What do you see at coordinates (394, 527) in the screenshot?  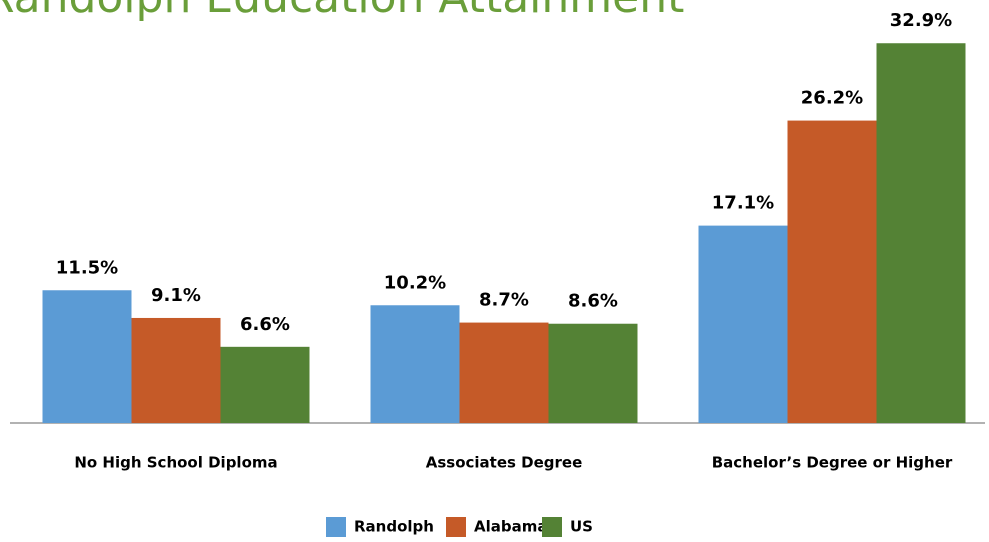 I see `legend-label: Randolph` at bounding box center [394, 527].